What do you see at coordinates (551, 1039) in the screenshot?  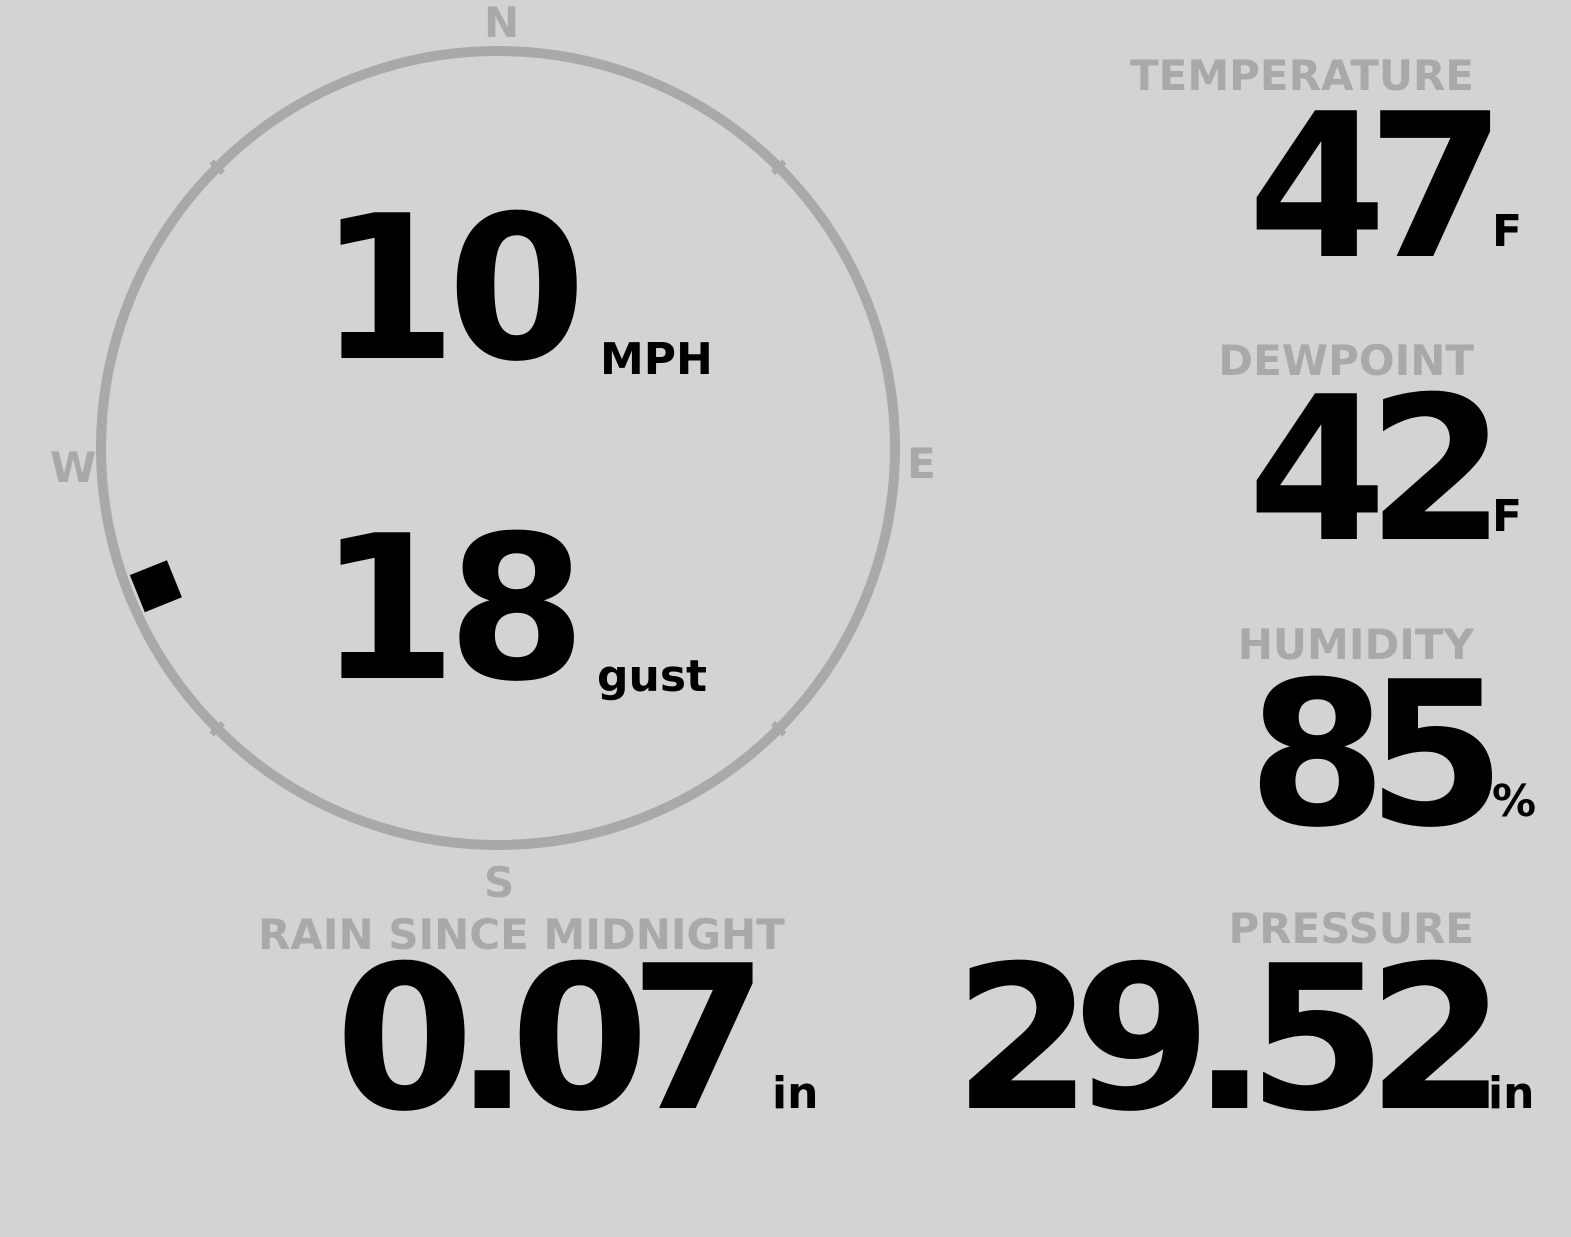 I see `rain-value: 0.07` at bounding box center [551, 1039].